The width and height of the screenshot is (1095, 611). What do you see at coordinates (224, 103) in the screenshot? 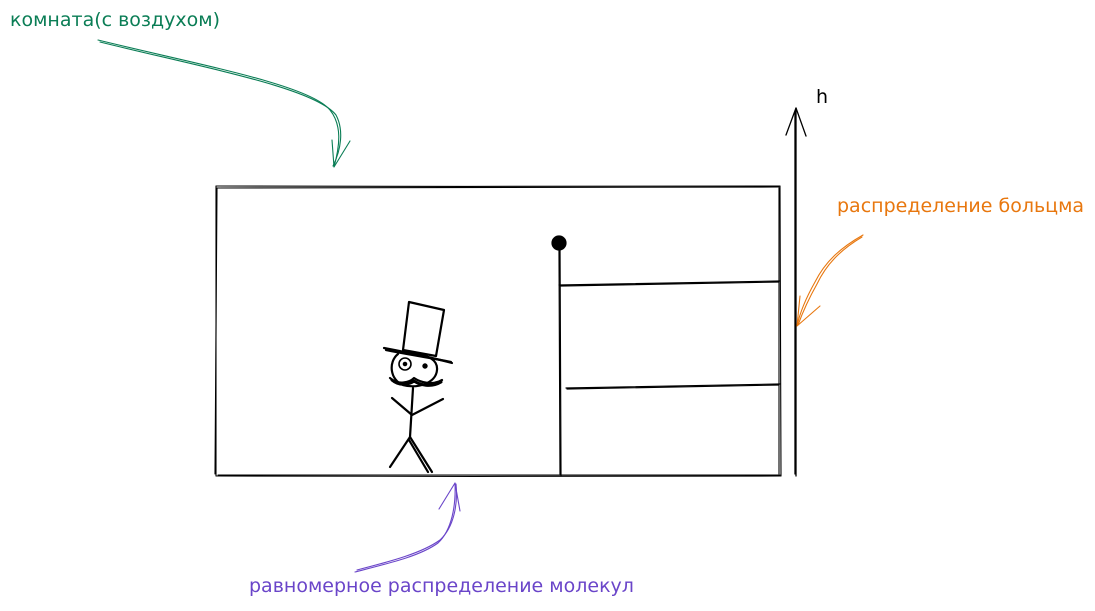
I see `room-arrow` at bounding box center [224, 103].